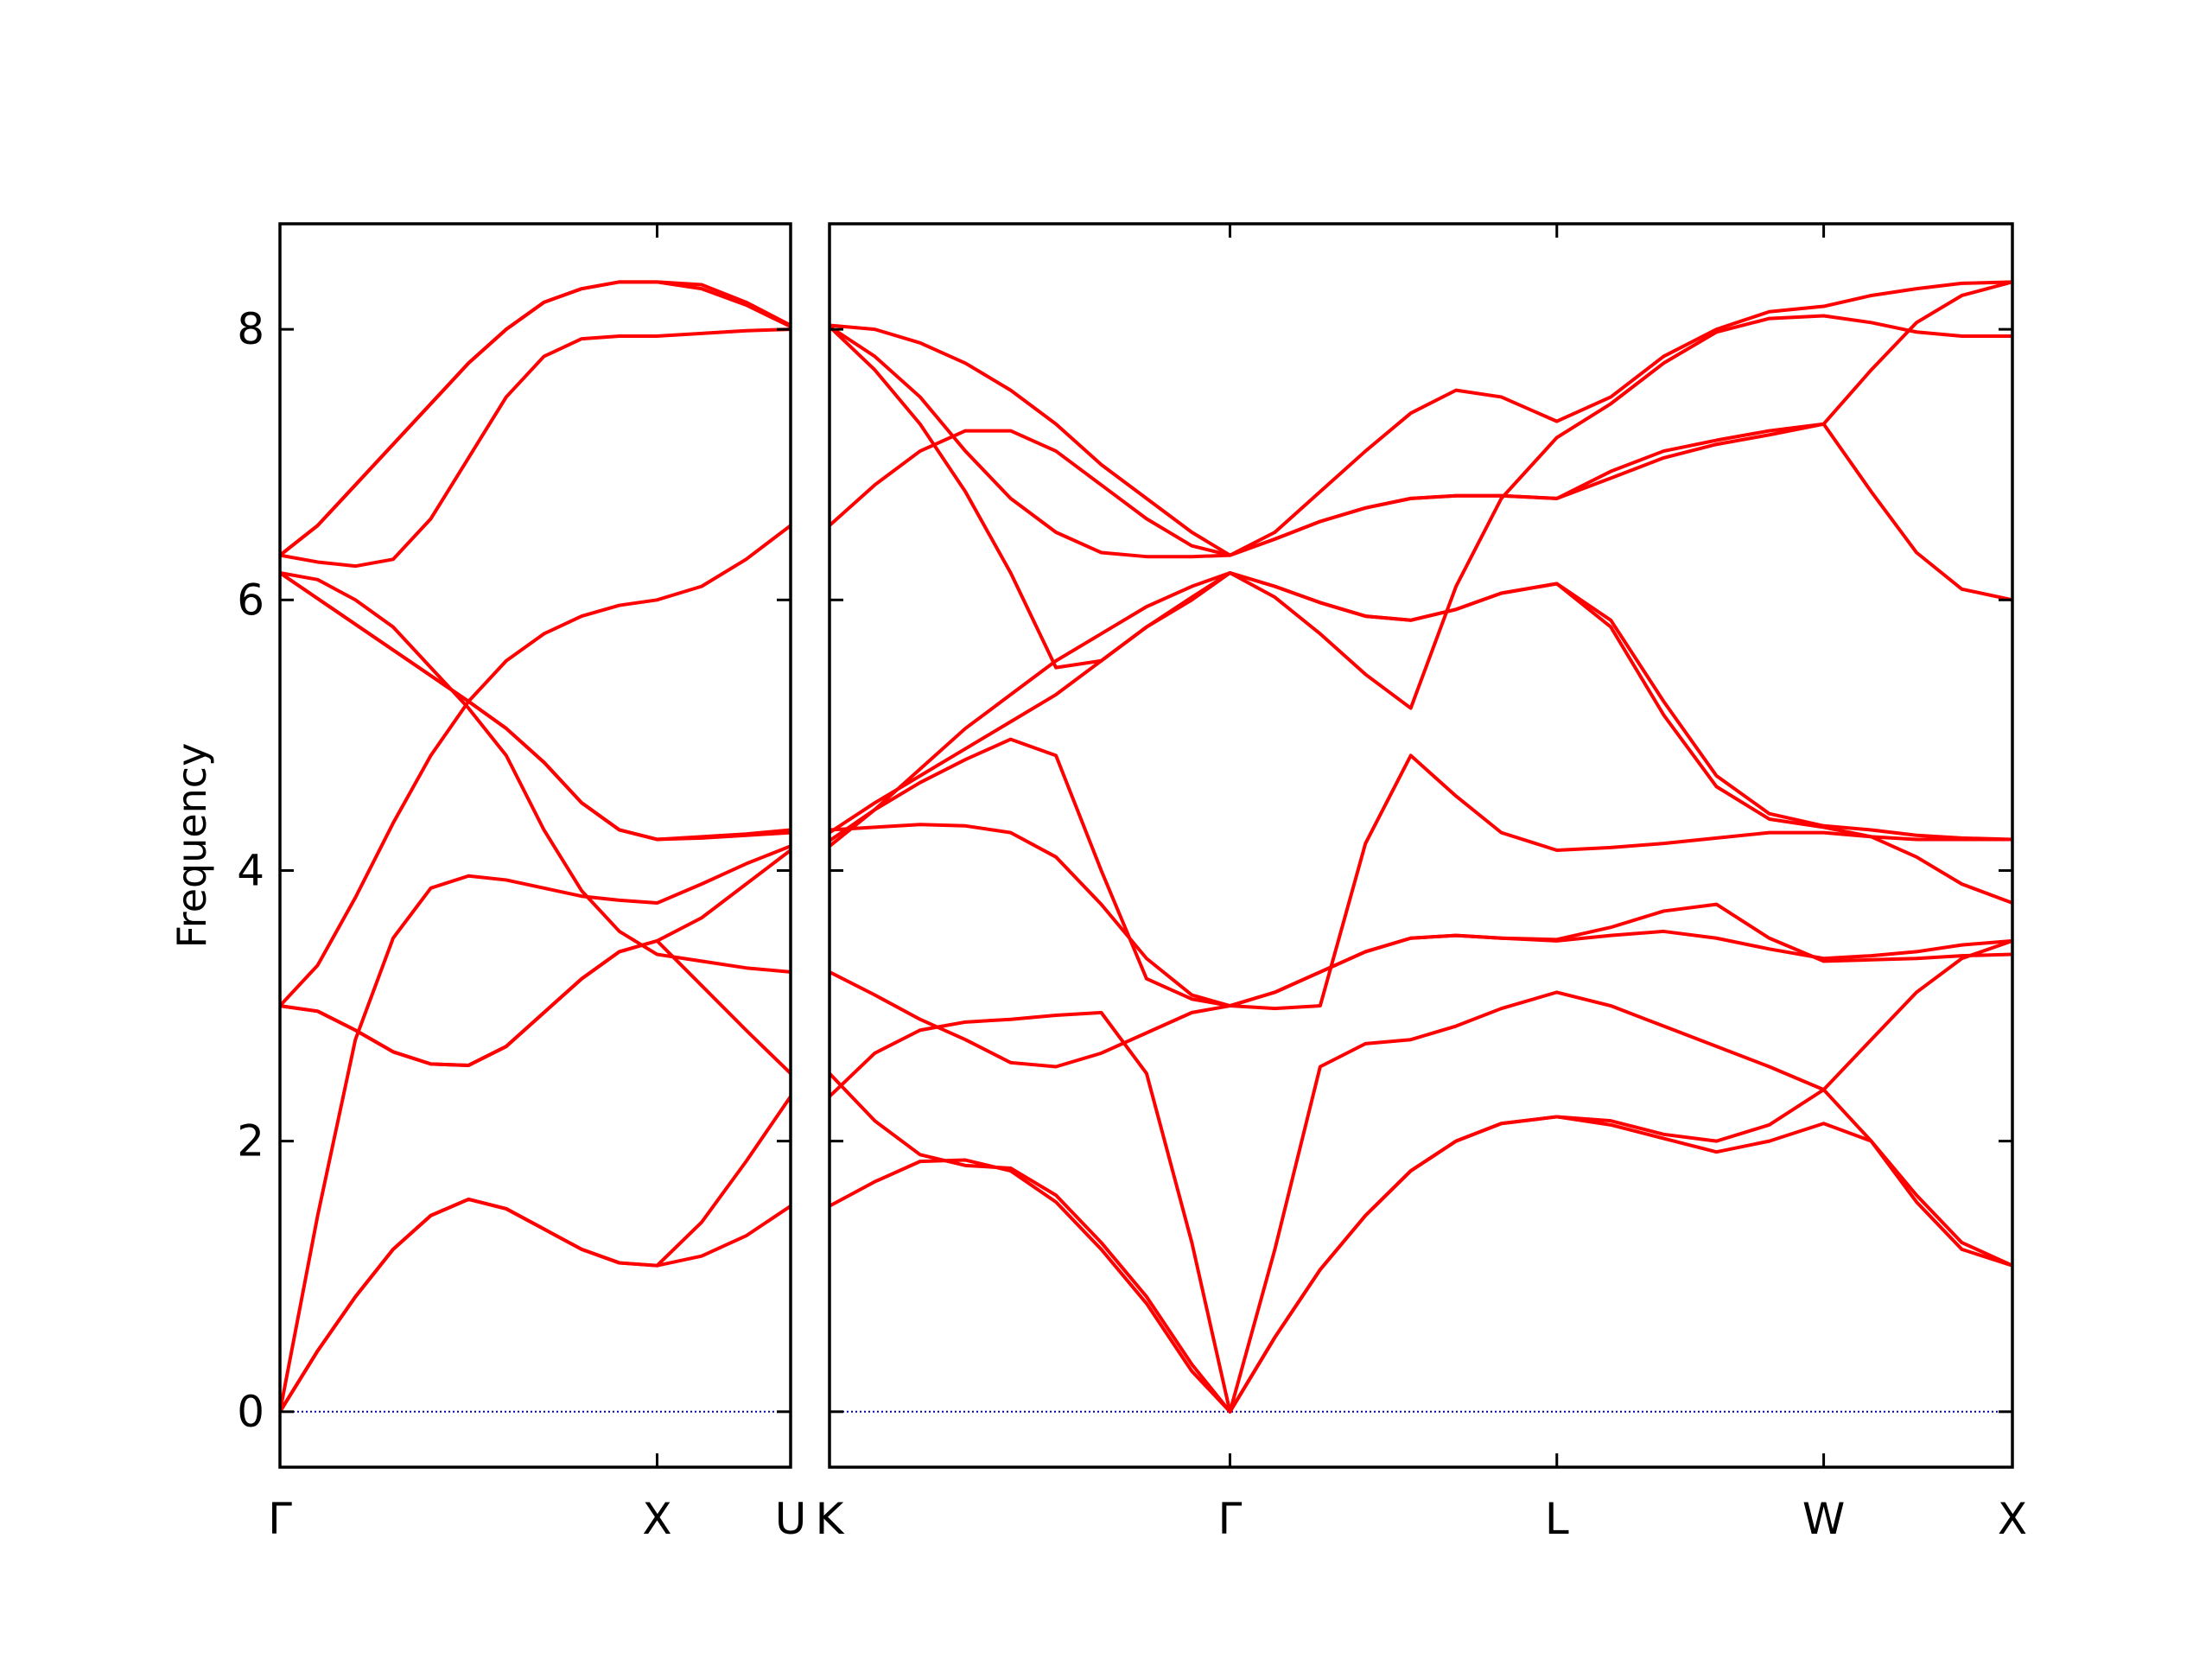  What do you see at coordinates (830, 1519) in the screenshot?
I see `x-tick-label: K` at bounding box center [830, 1519].